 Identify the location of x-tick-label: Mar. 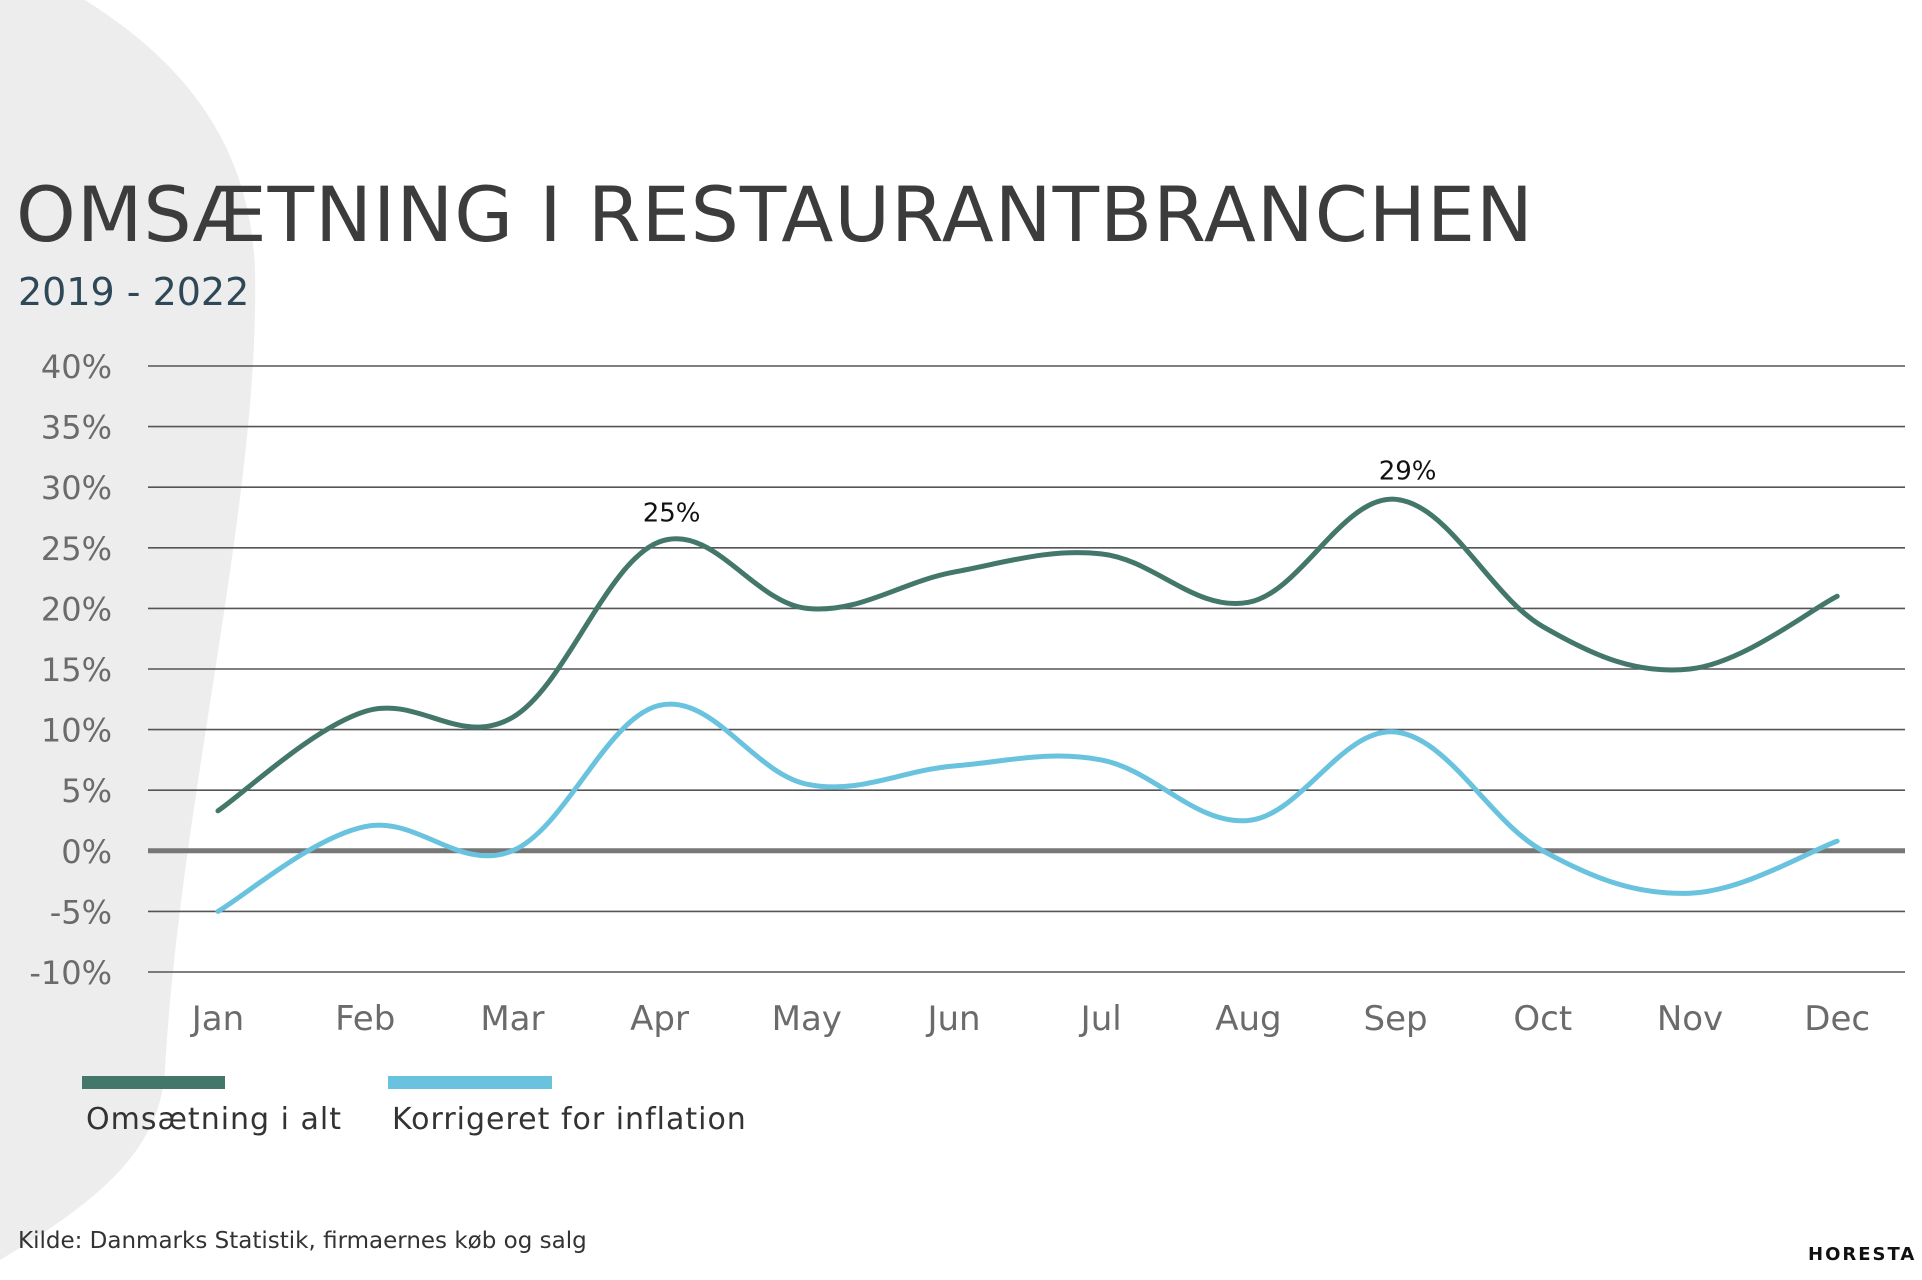
(512, 1019).